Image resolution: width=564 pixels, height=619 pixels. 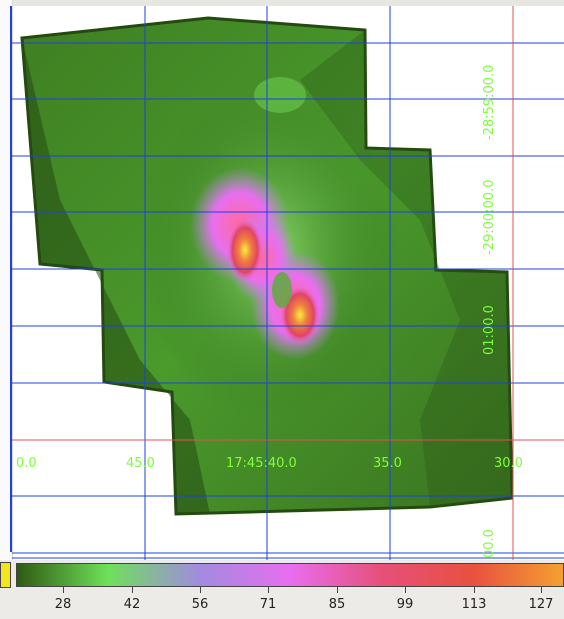 What do you see at coordinates (489, 102) in the screenshot?
I see `dec-label-2859: -28:59:00.0` at bounding box center [489, 102].